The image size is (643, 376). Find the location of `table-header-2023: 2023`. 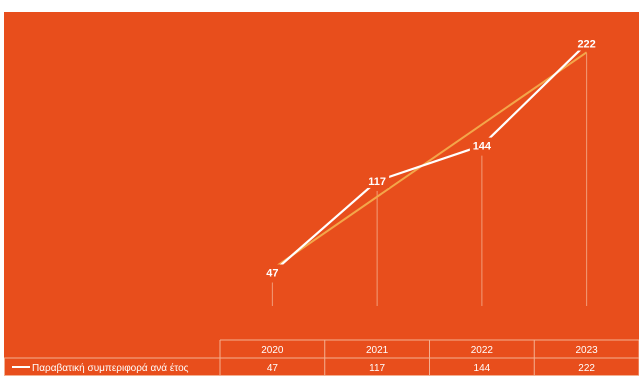

table-header-2023: 2023 is located at coordinates (587, 350).